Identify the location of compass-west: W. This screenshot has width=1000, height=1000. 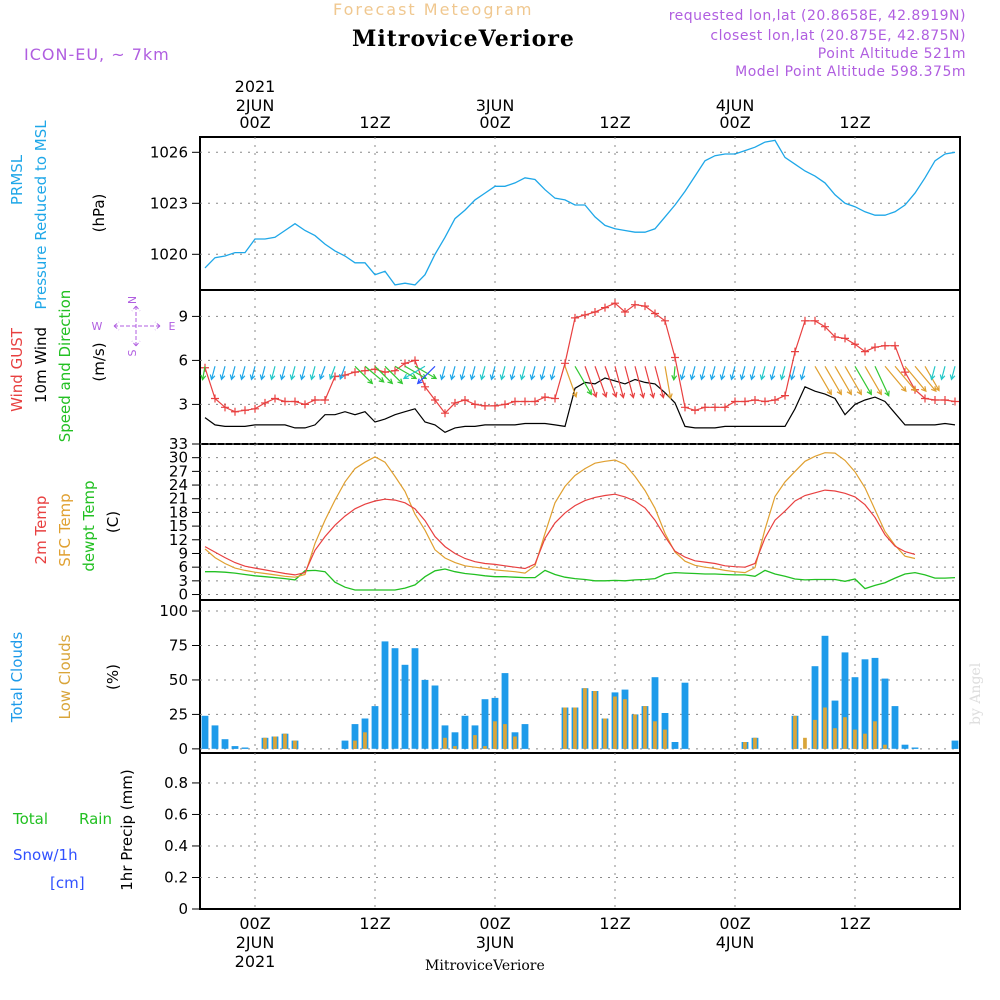
(97, 326).